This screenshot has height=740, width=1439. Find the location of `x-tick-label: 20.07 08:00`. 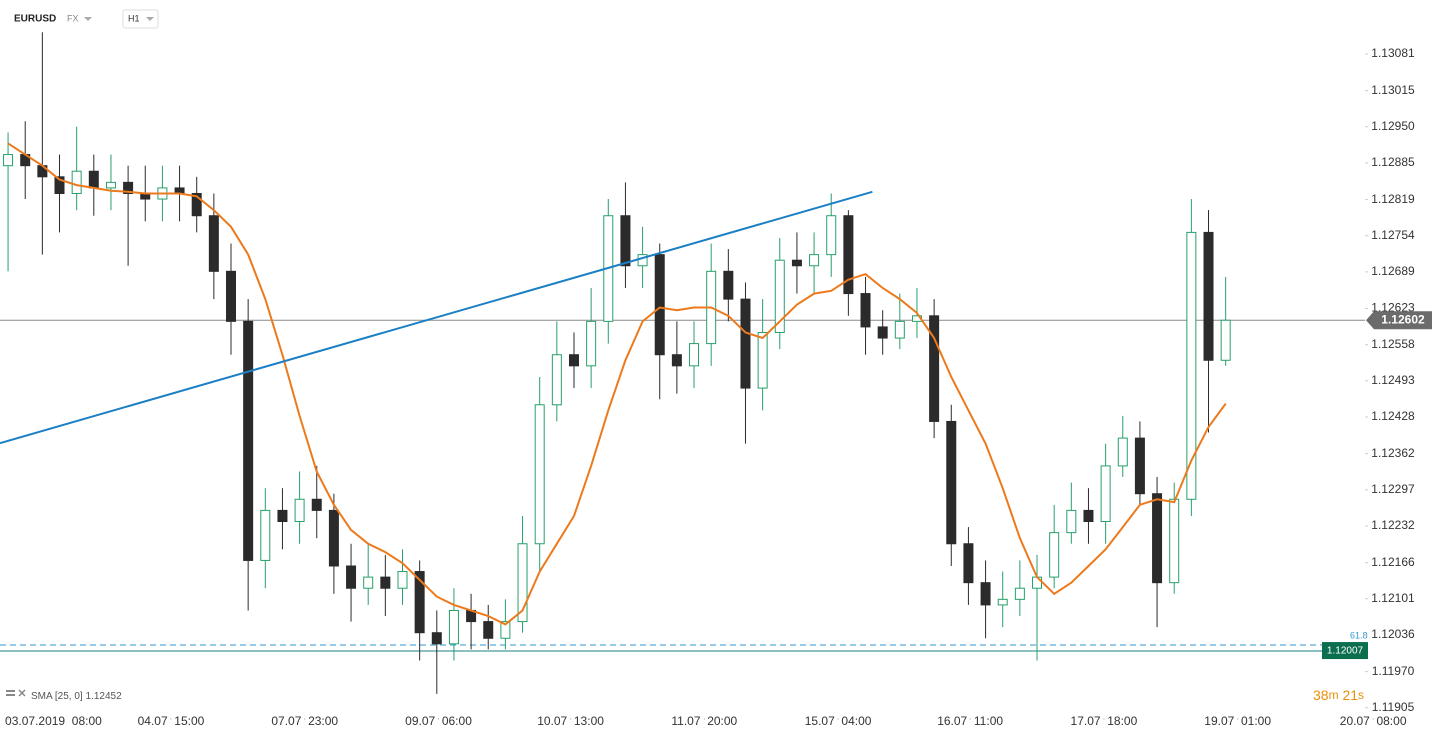

x-tick-label: 20.07 08:00 is located at coordinates (1373, 721).